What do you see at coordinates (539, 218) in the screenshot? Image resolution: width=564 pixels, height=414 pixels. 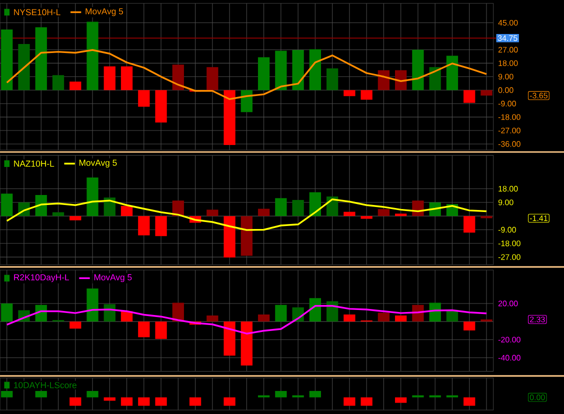 I see `text: -1.41` at bounding box center [539, 218].